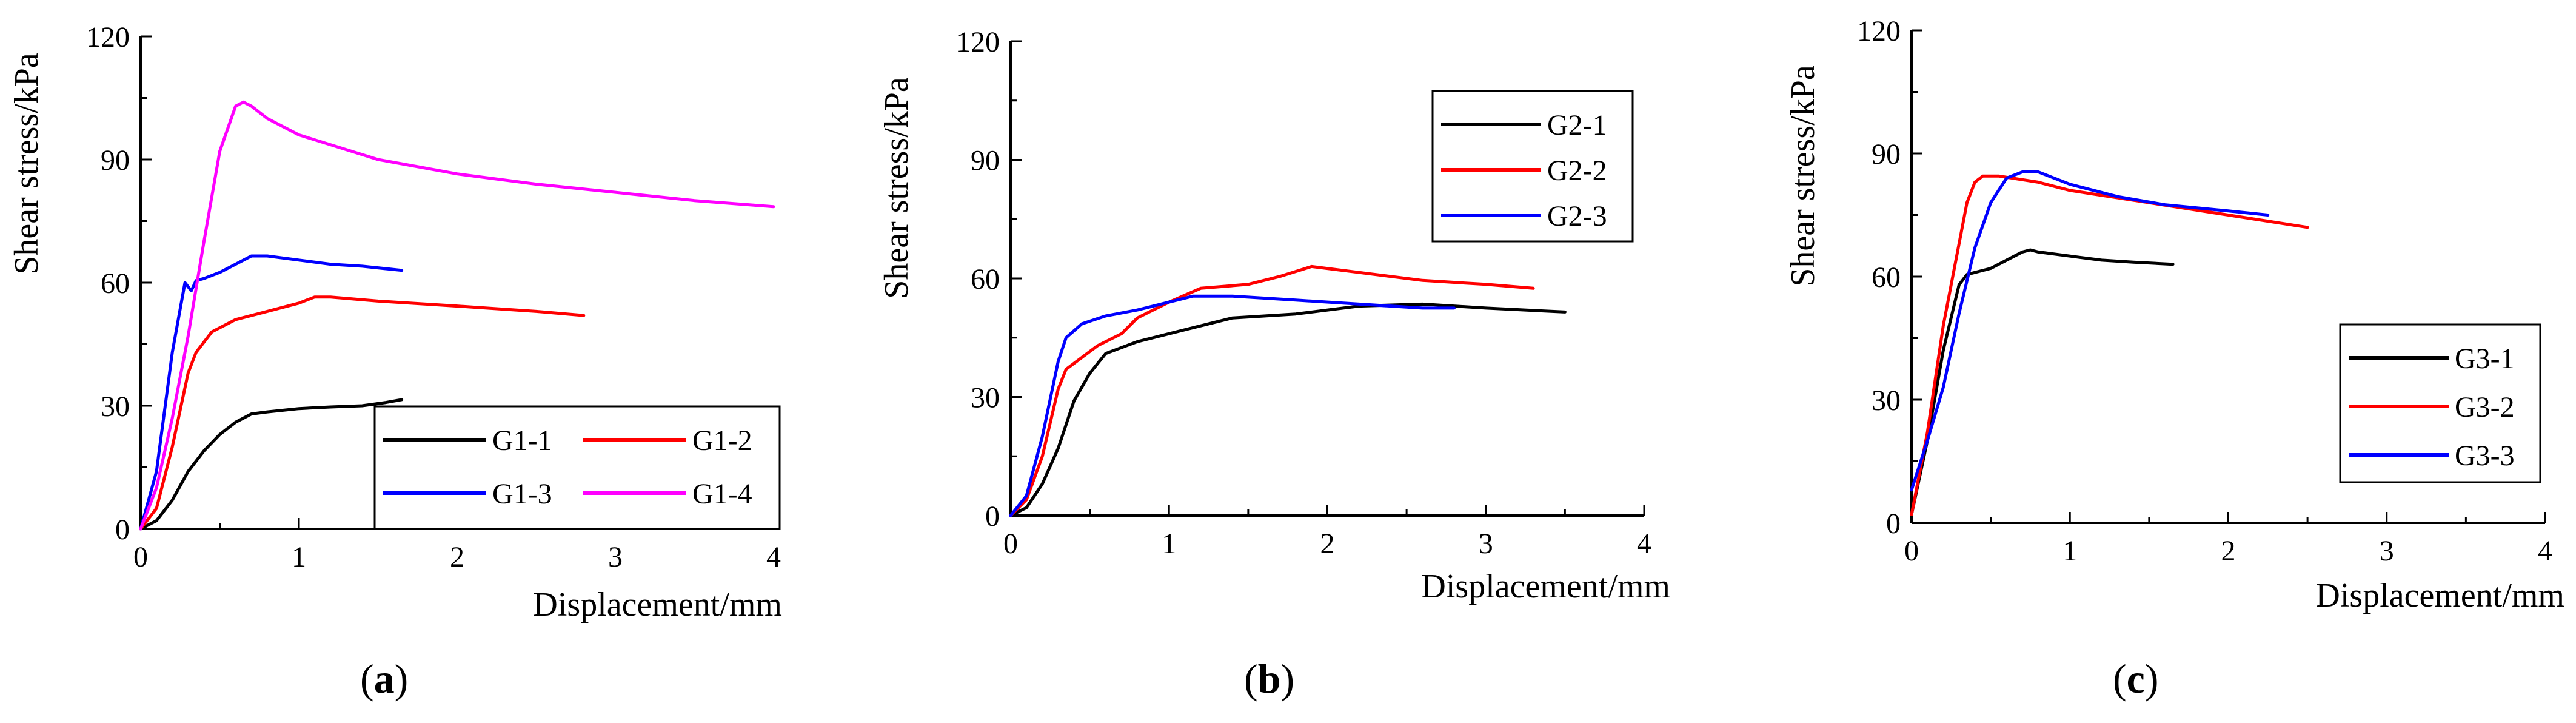 The height and width of the screenshot is (723, 2576). Describe the element at coordinates (2136, 679) in the screenshot. I see `subplot-label-c: (c)` at that location.